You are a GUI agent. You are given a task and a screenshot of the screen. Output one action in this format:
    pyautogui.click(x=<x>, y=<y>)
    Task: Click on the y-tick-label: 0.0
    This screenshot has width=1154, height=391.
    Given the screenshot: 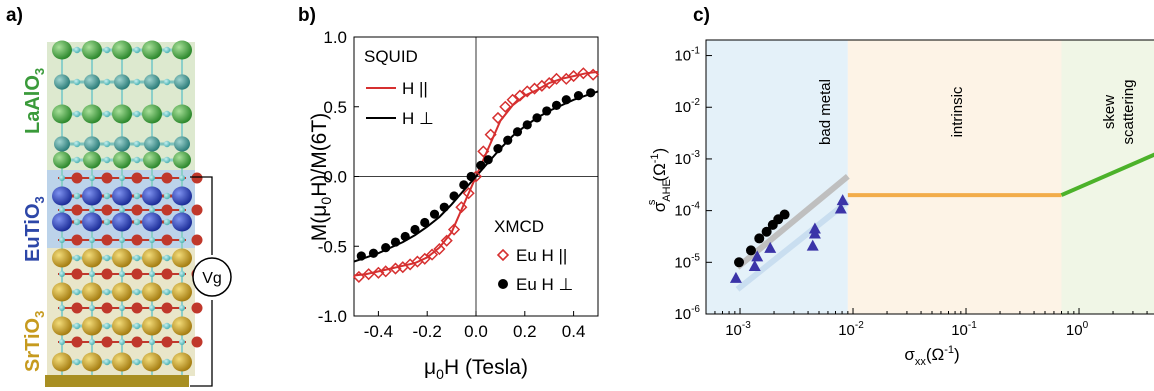 What is the action you would take?
    pyautogui.click(x=335, y=177)
    